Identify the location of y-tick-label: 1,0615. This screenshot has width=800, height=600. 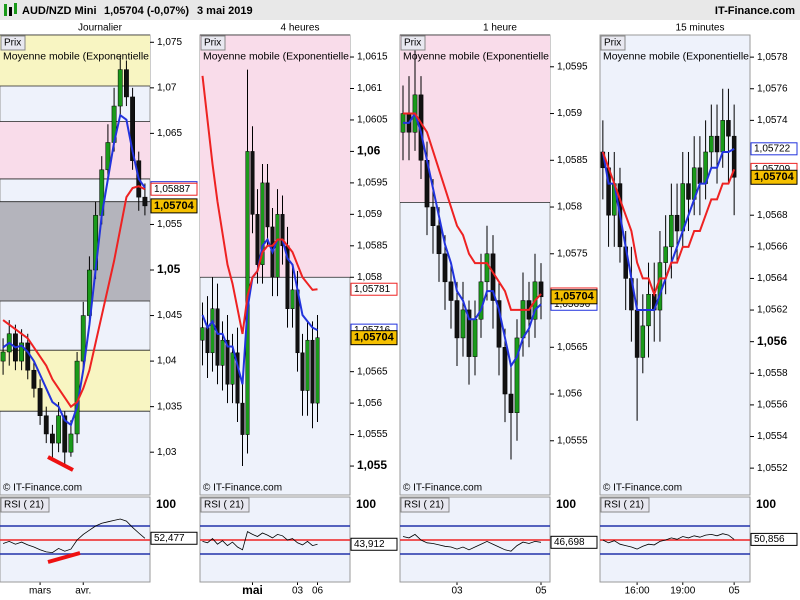
(372, 57).